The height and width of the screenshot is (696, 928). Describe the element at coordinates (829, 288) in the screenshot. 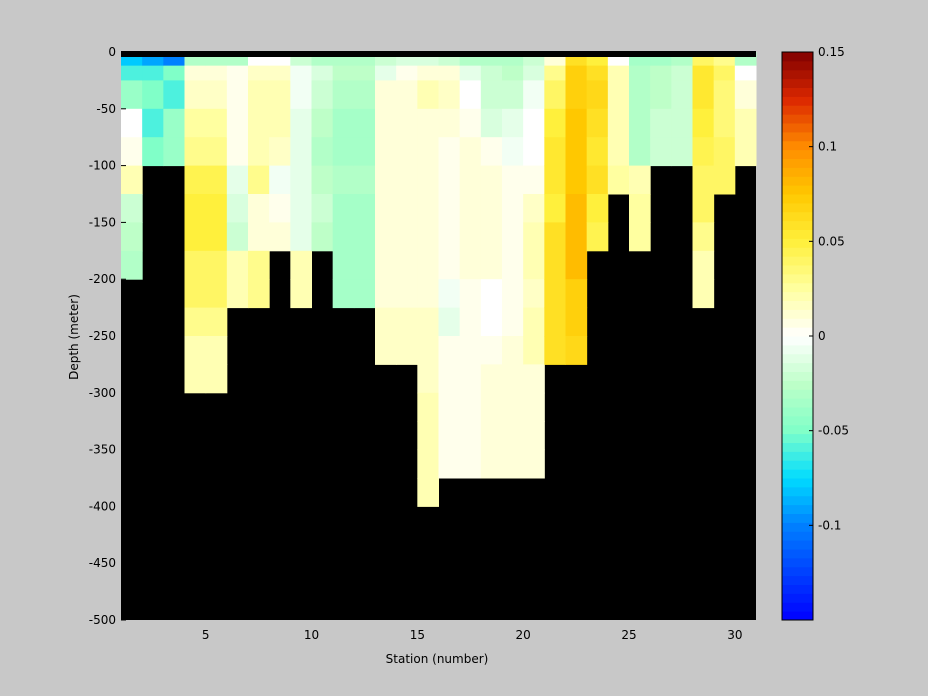

I see `colorbar-ticks: 0.15 0.1 0.05 0 -0.05 -0.1` at that location.